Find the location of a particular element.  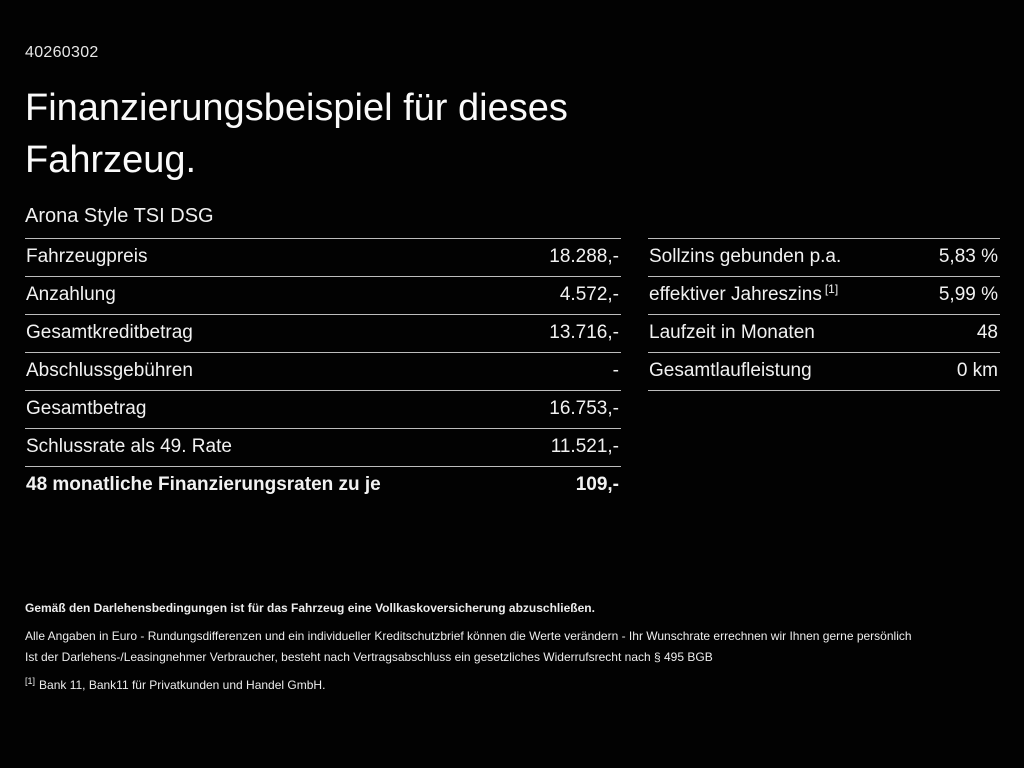

row-label: Abschlussgebühren is located at coordinates (109, 370).